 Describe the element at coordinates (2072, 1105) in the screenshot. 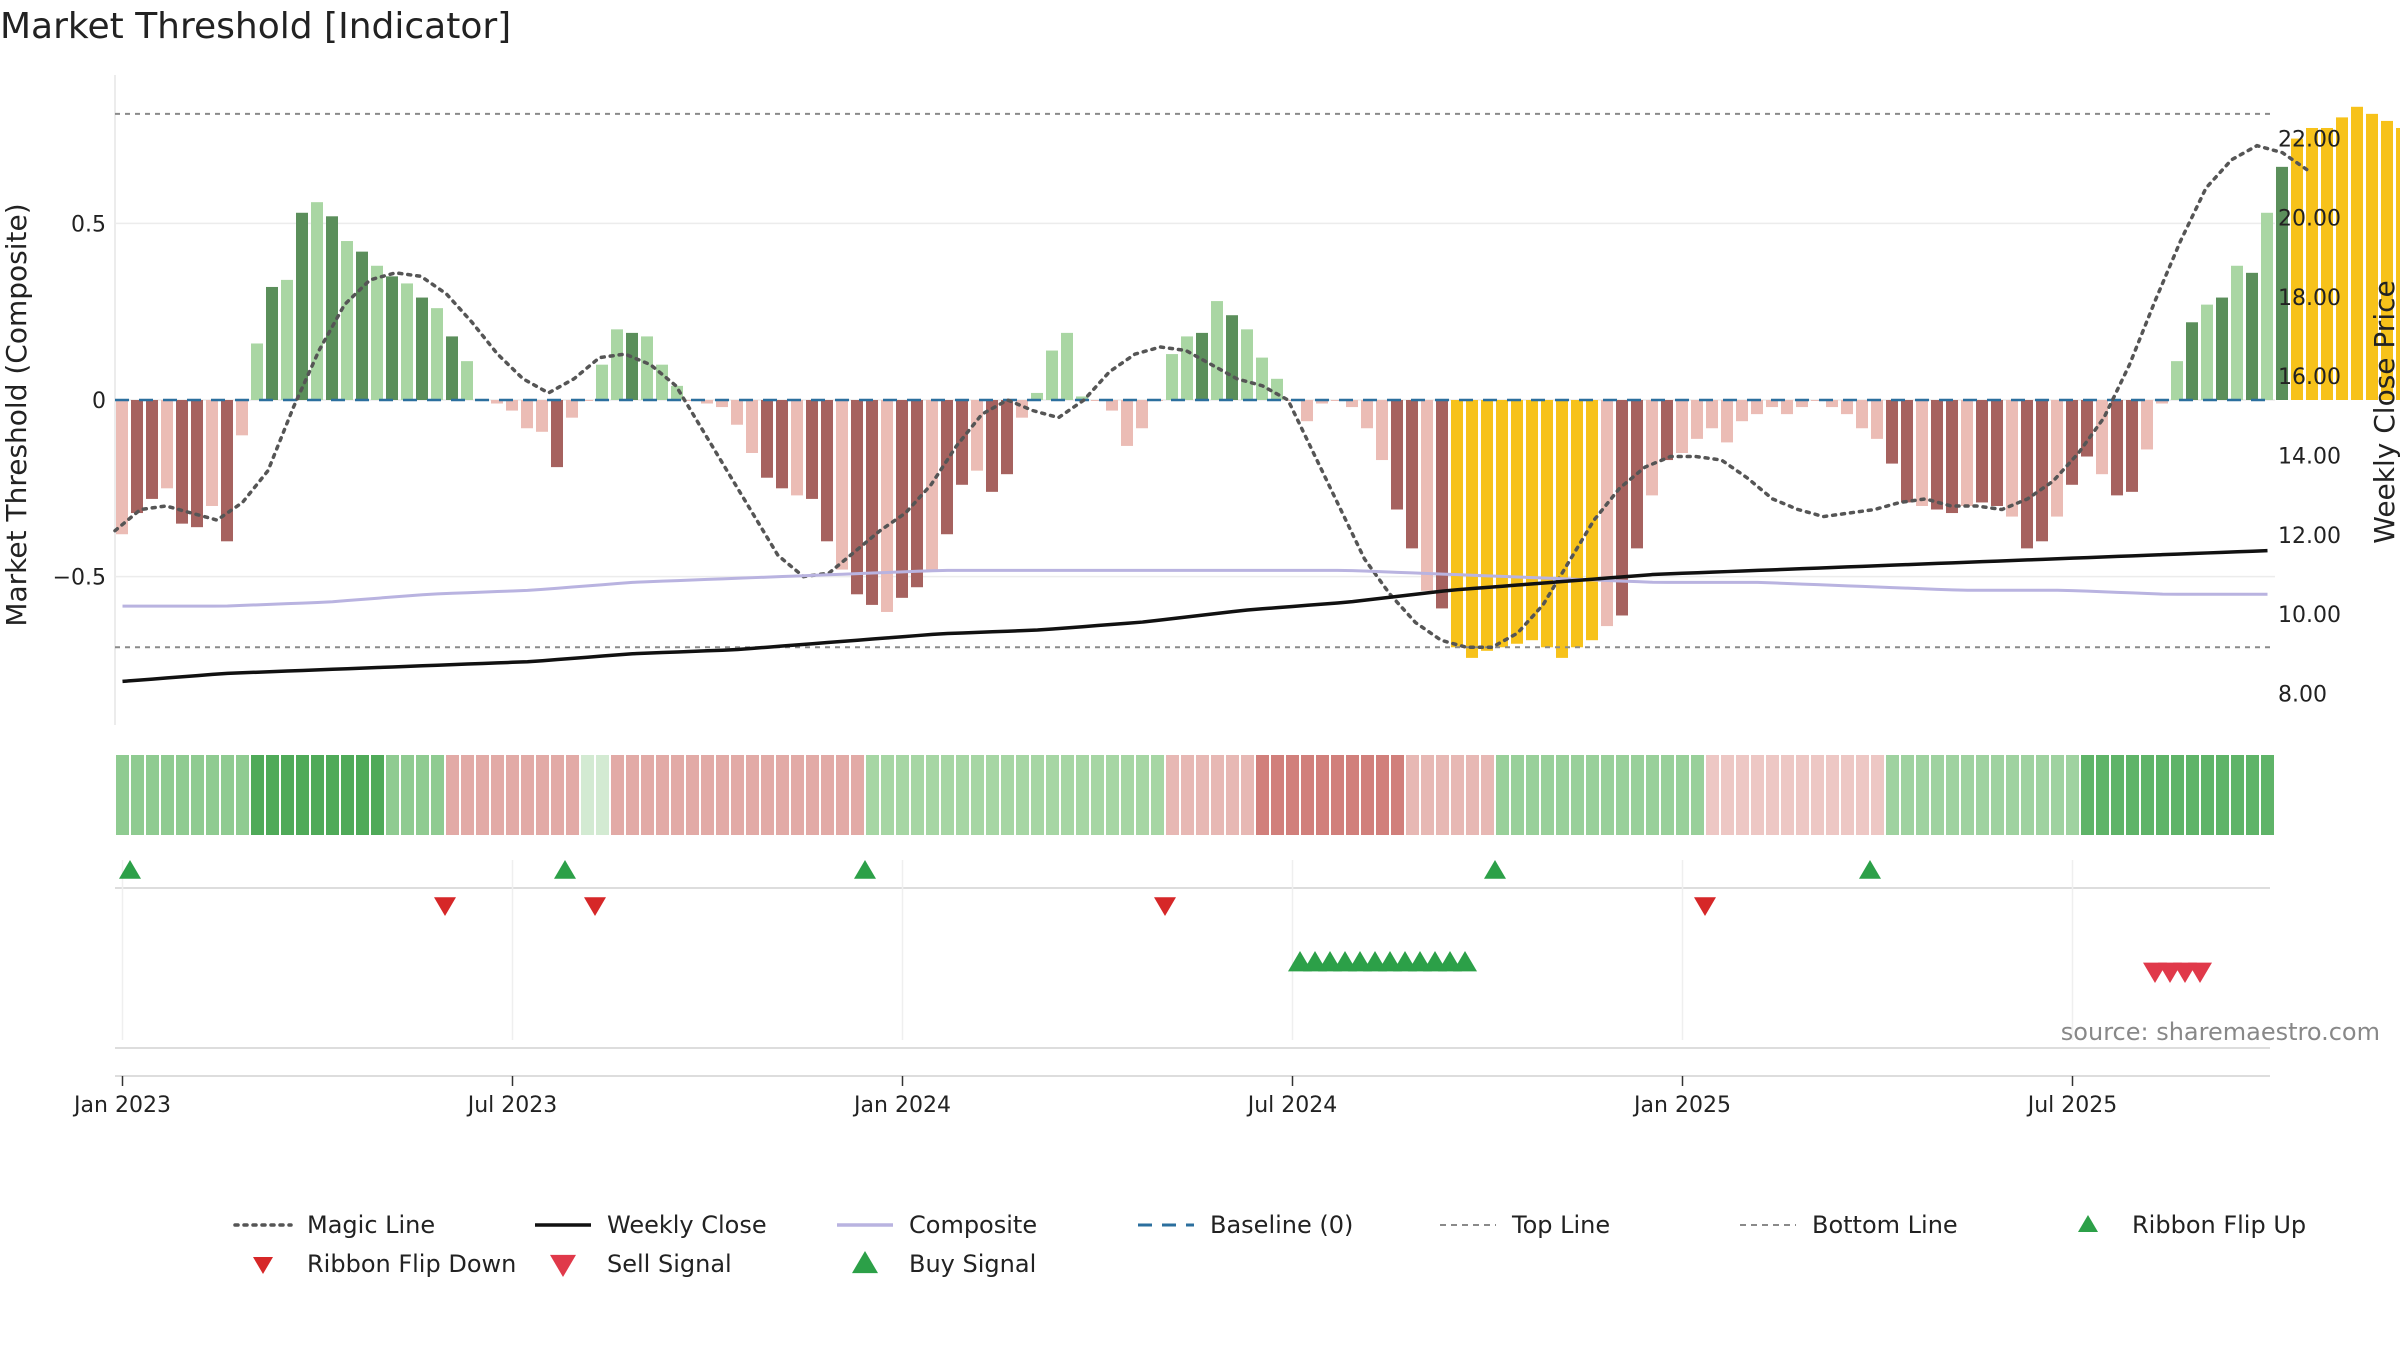

I see `x-tick-label: Jul 2025` at that location.